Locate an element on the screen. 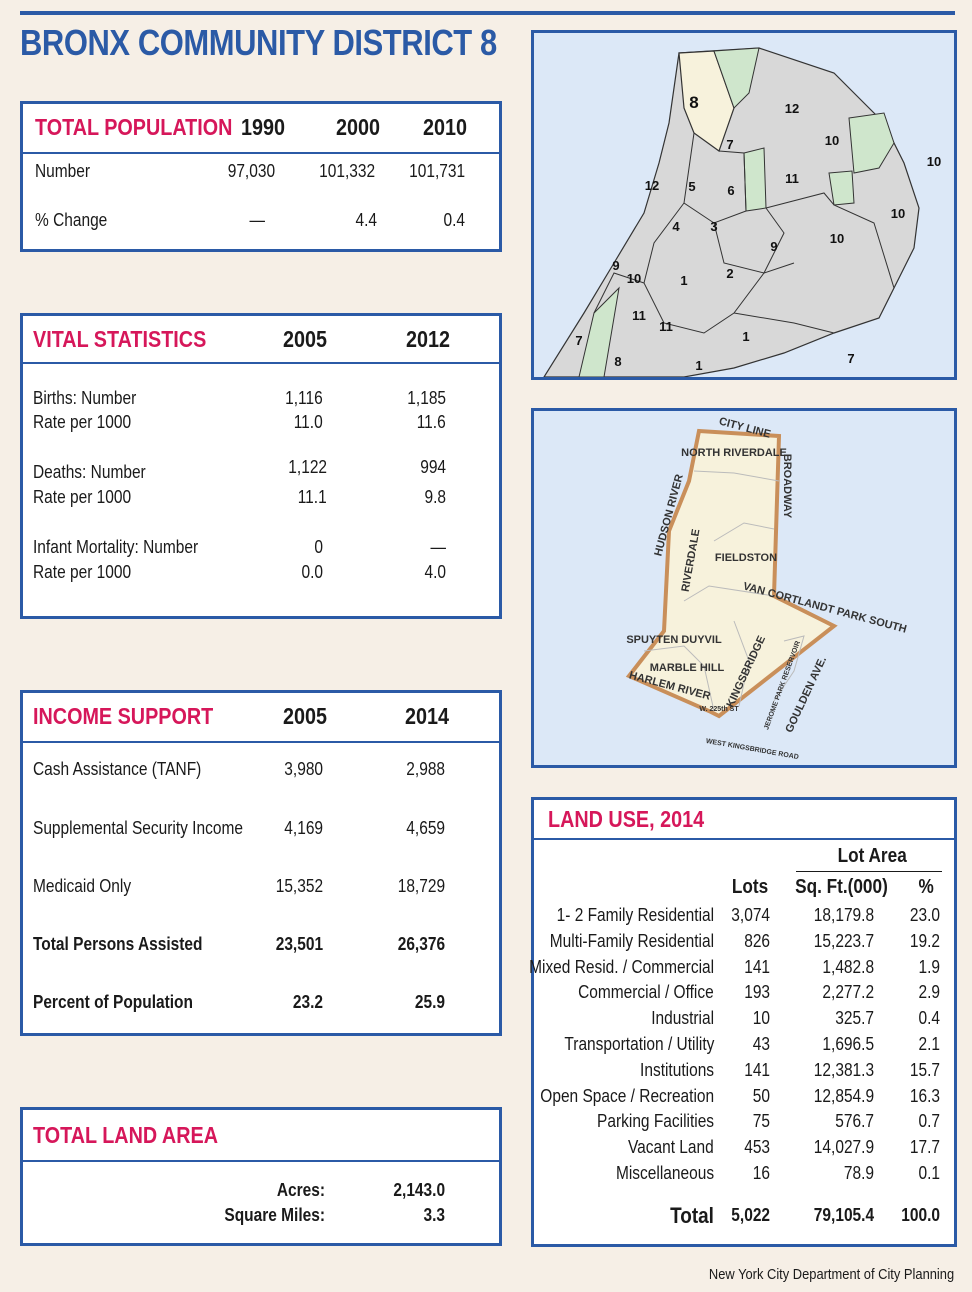  land-use-area: 1,696.5 is located at coordinates (848, 1044).